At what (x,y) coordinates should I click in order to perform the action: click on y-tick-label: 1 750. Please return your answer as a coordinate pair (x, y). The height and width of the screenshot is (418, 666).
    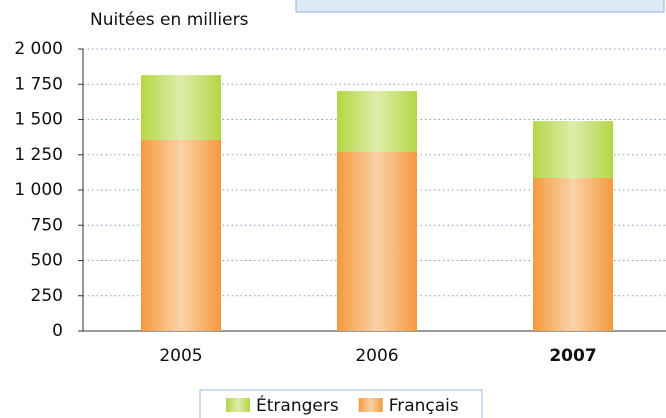
    Looking at the image, I should click on (38, 84).